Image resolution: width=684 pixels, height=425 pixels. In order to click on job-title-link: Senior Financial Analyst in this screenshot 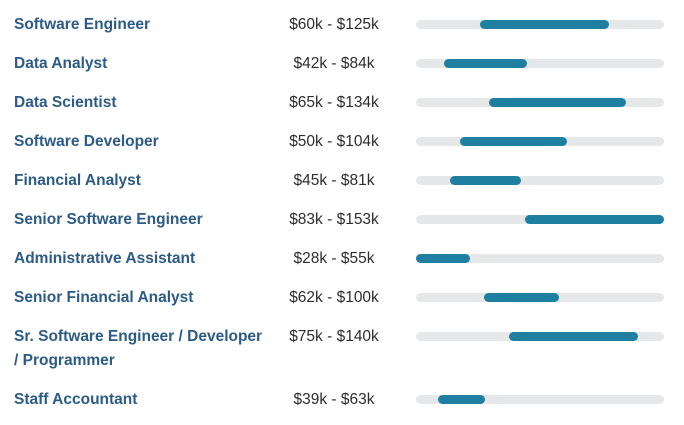, I will do `click(104, 297)`.